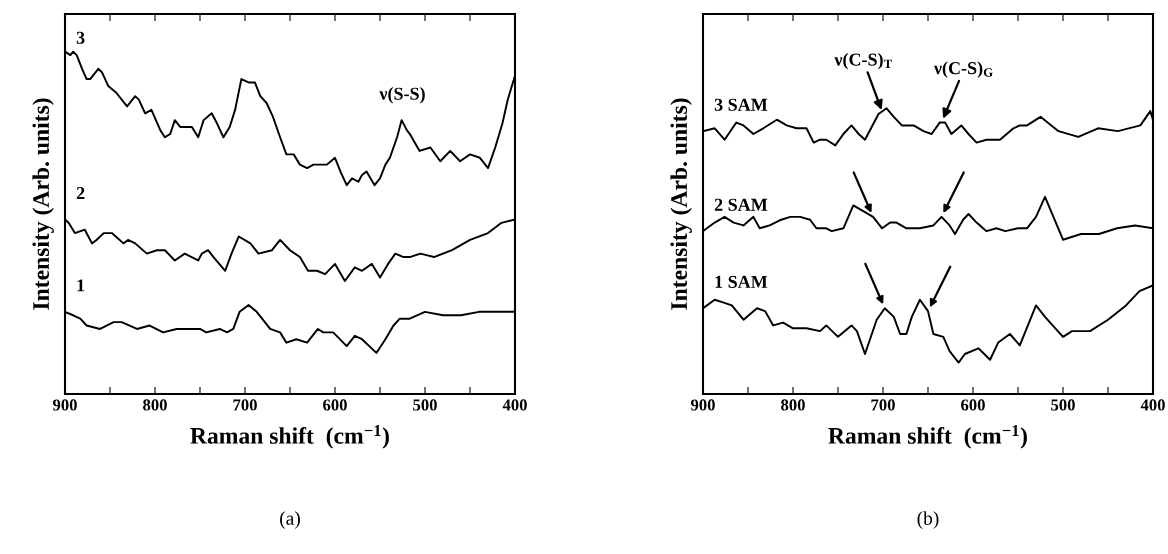  Describe the element at coordinates (80, 37) in the screenshot. I see `series-label: 3` at that location.